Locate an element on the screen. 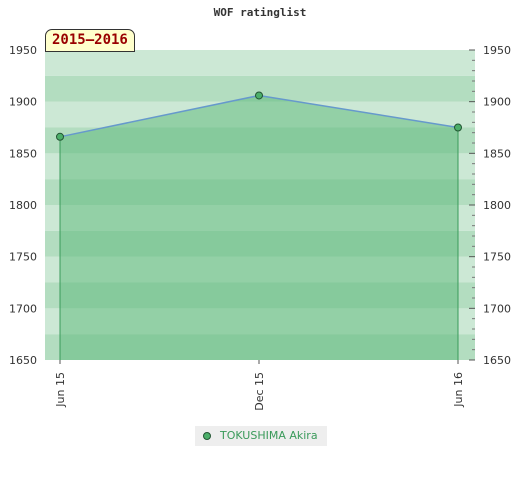 Image resolution: width=520 pixels, height=480 pixels. y-tick-label-left: 1800 is located at coordinates (23, 205).